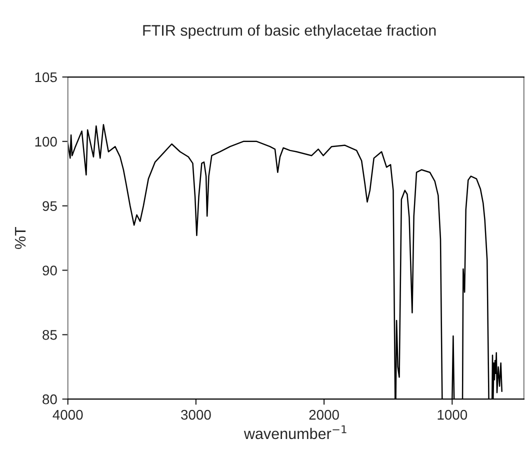 Image resolution: width=526 pixels, height=453 pixels. I want to click on x-axis-title: wavenumber$^{−1}$, so click(295, 432).